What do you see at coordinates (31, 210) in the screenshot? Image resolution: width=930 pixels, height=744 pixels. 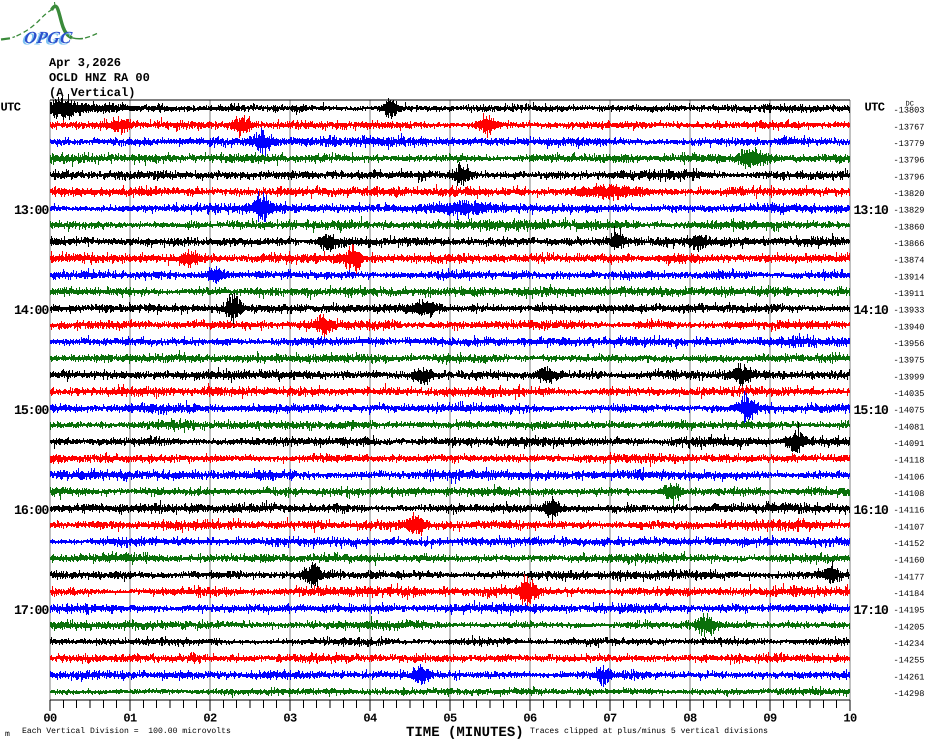 I see `svg-text: 13:00` at bounding box center [31, 210].